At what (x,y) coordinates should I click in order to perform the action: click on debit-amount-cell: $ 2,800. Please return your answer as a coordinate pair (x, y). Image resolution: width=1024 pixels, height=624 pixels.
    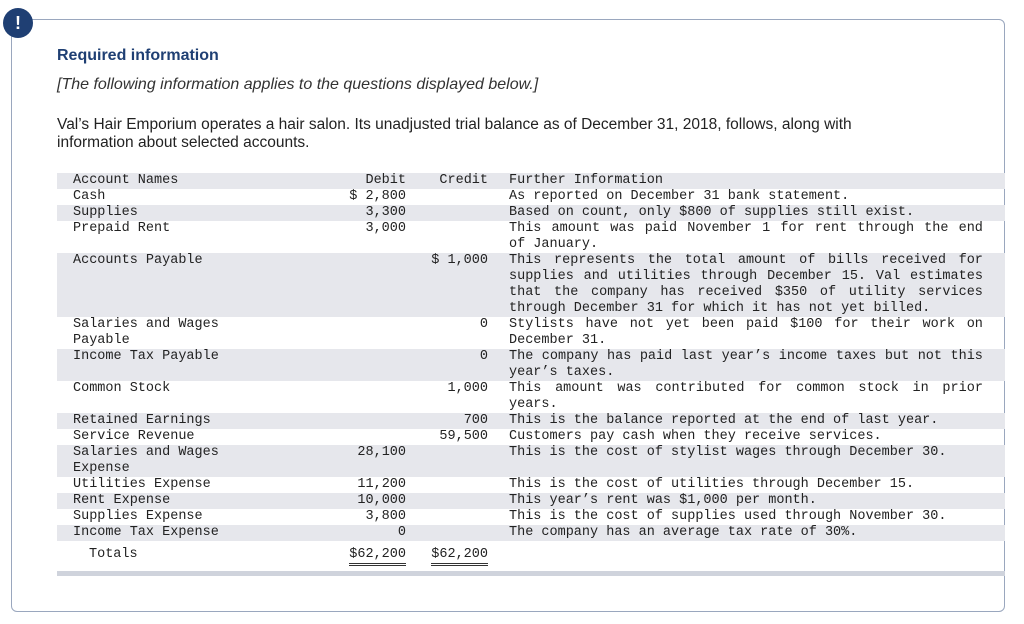
    Looking at the image, I should click on (373, 197).